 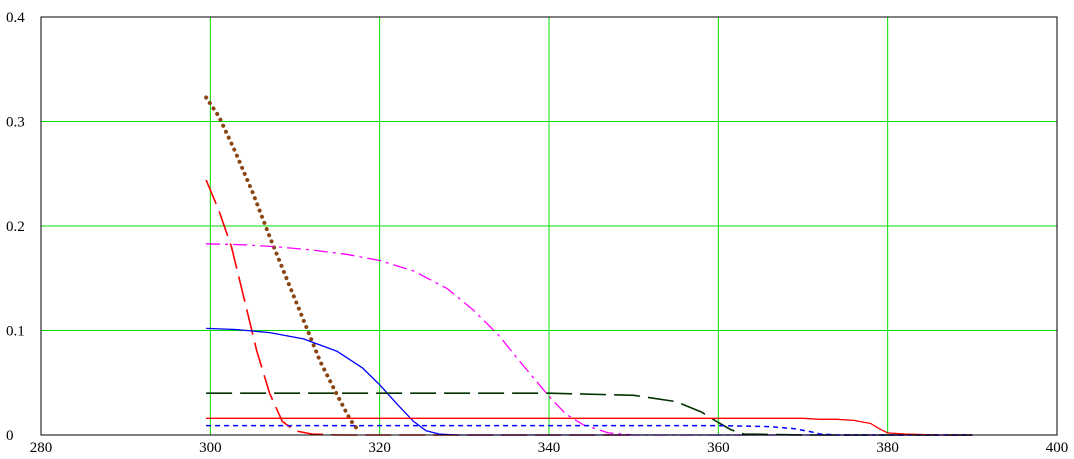 I want to click on y-tick-label: 0.1, so click(x=15, y=332).